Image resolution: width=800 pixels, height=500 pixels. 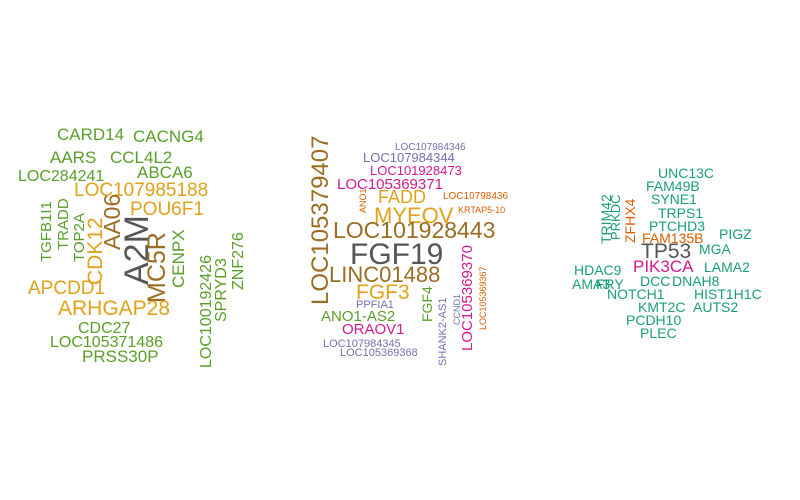 I want to click on word-label: FADD, so click(x=402, y=197).